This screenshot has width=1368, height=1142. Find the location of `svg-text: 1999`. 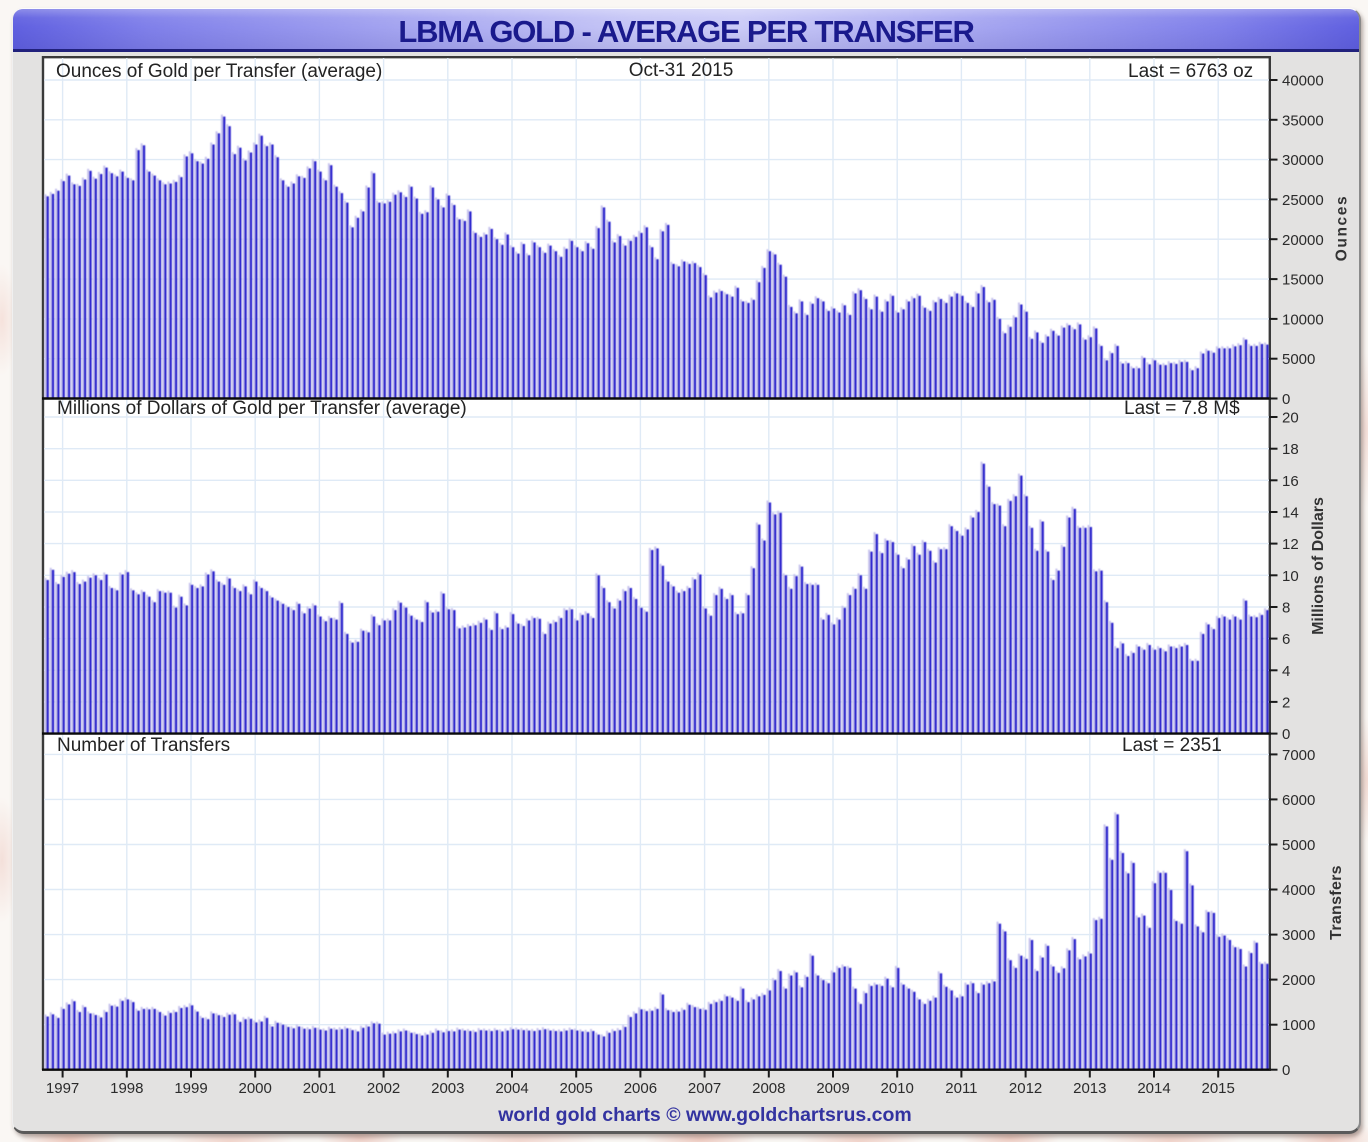

svg-text: 1999 is located at coordinates (190, 1088).